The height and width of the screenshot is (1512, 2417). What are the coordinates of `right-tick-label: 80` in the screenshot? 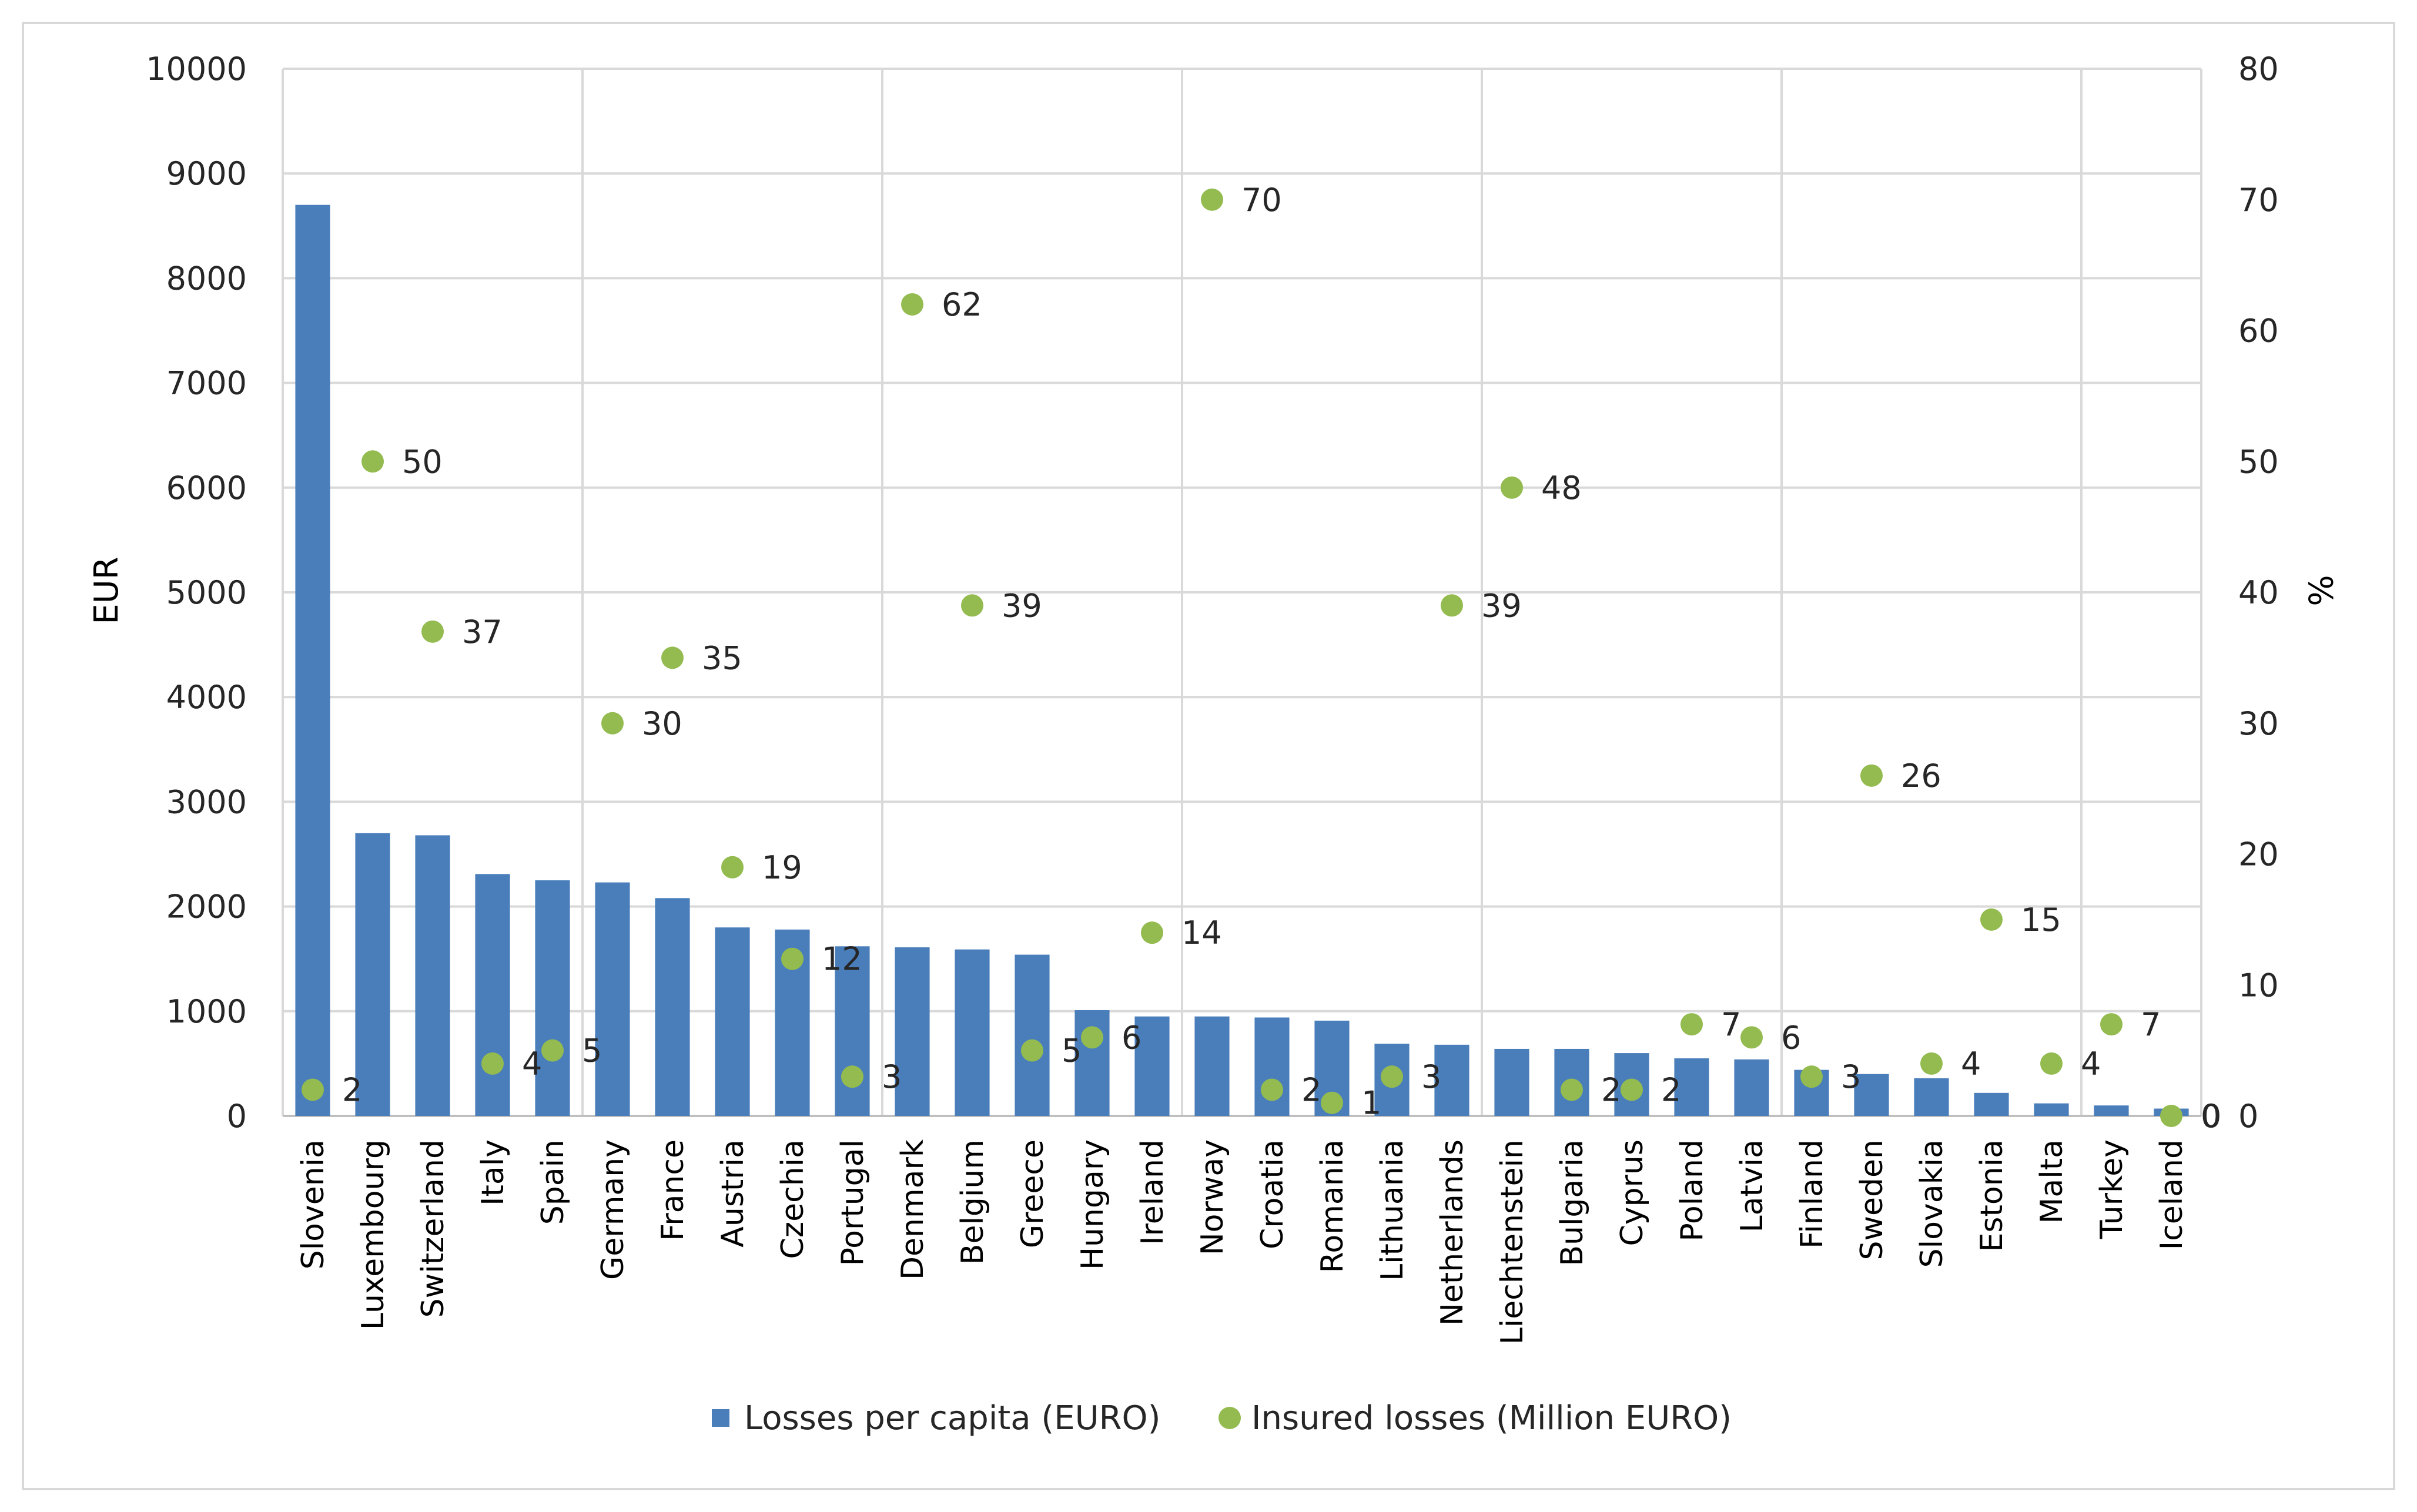 It's located at (2258, 69).